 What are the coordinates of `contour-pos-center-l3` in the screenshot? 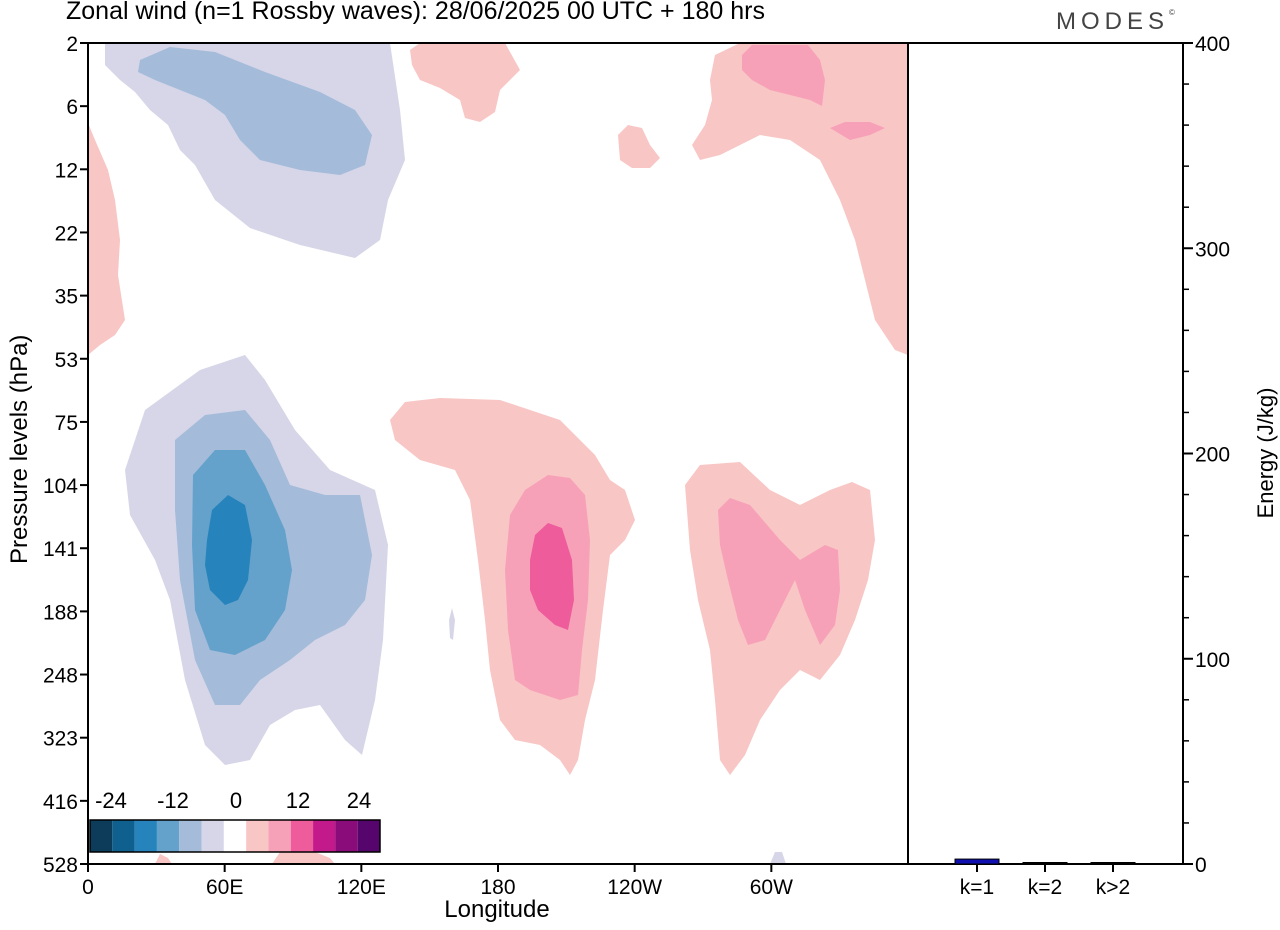 It's located at (552, 576).